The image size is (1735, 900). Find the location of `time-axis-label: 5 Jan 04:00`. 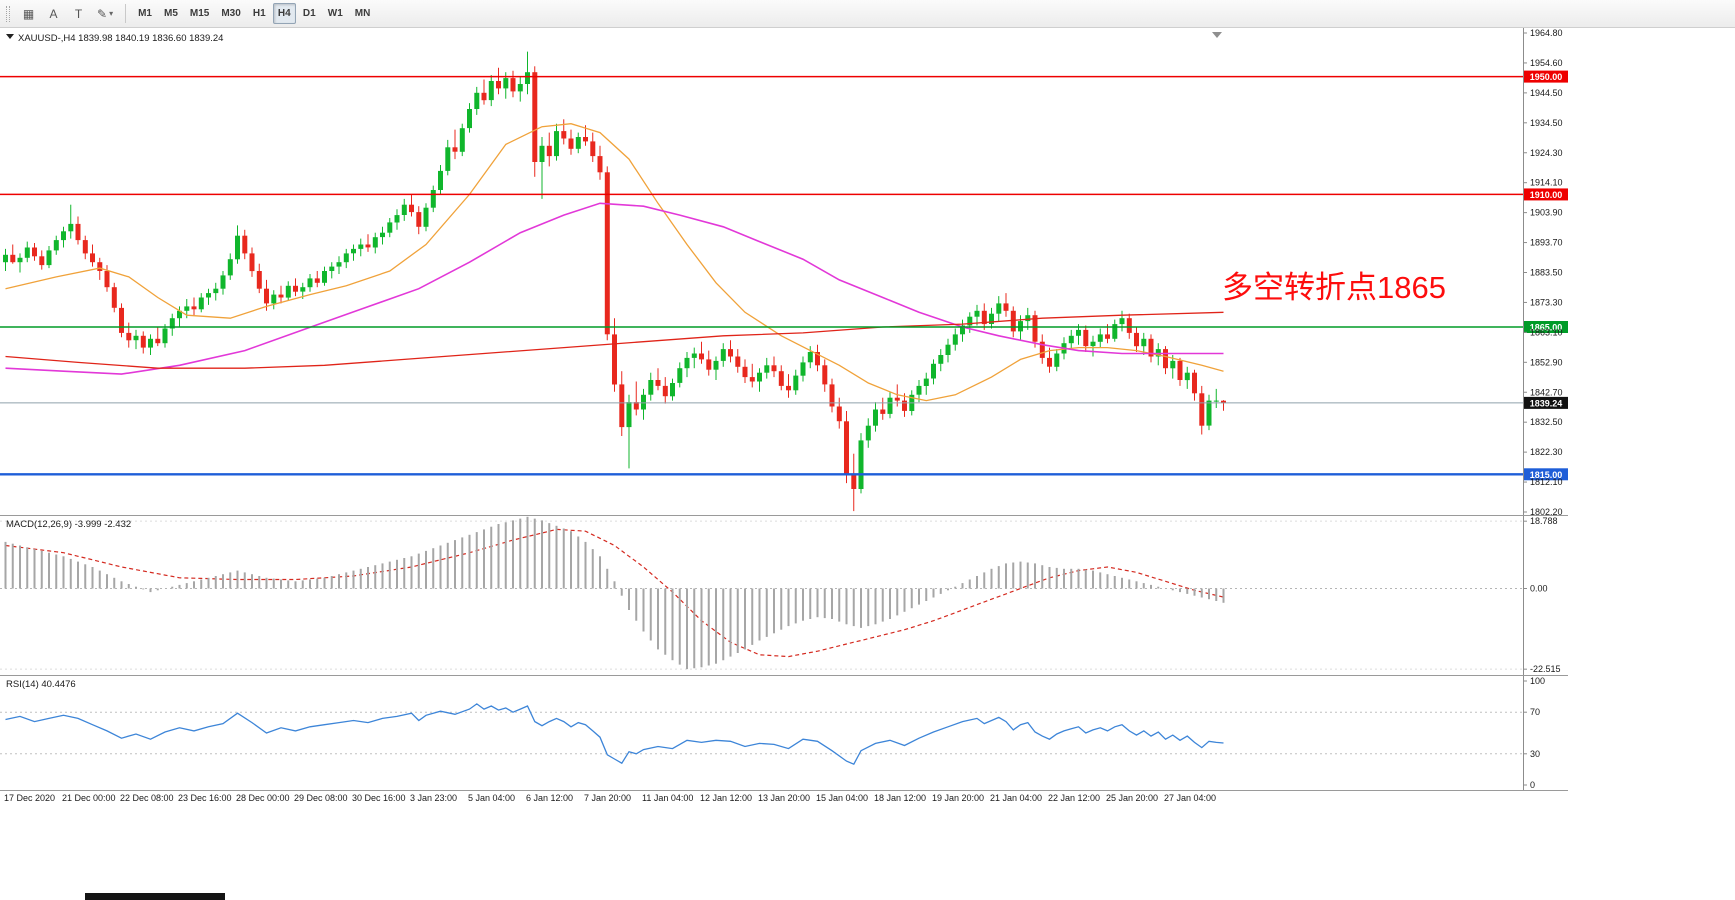

time-axis-label: 5 Jan 04:00 is located at coordinates (491, 798).